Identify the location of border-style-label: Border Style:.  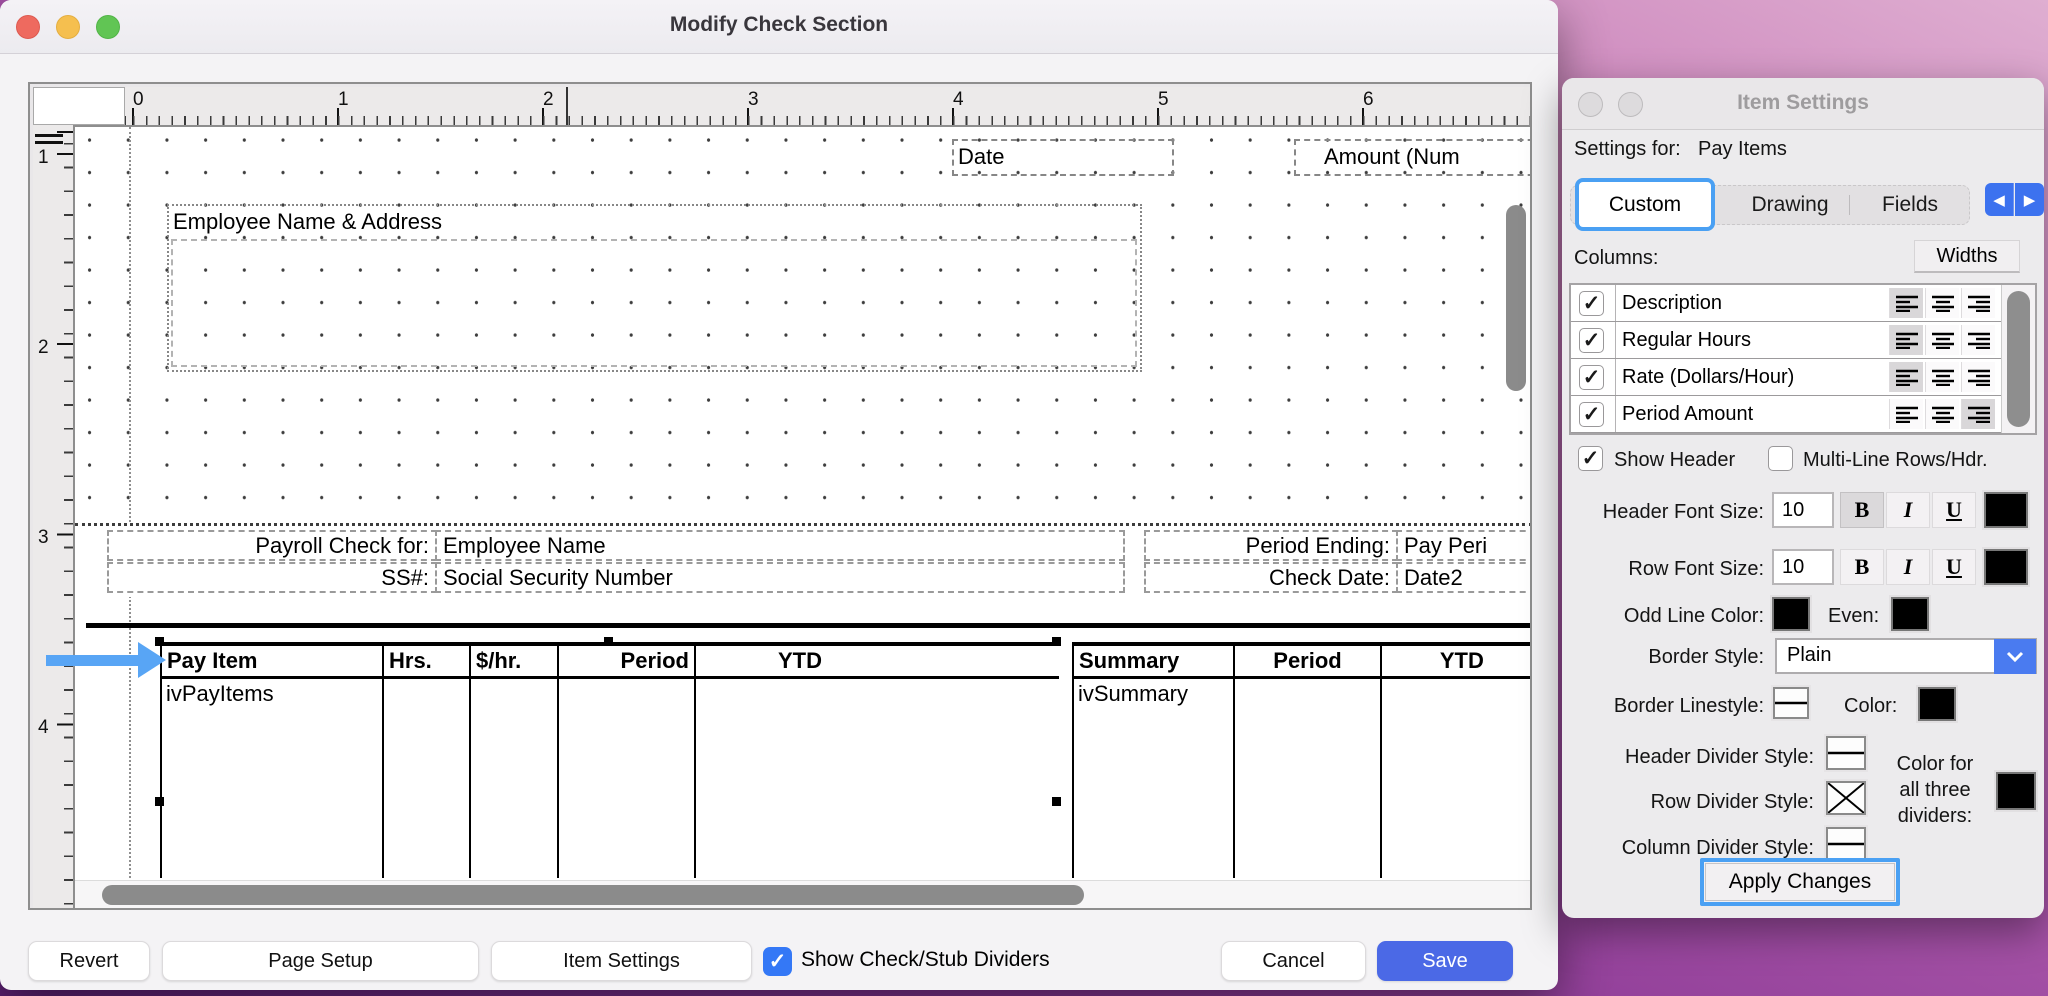
(1706, 657).